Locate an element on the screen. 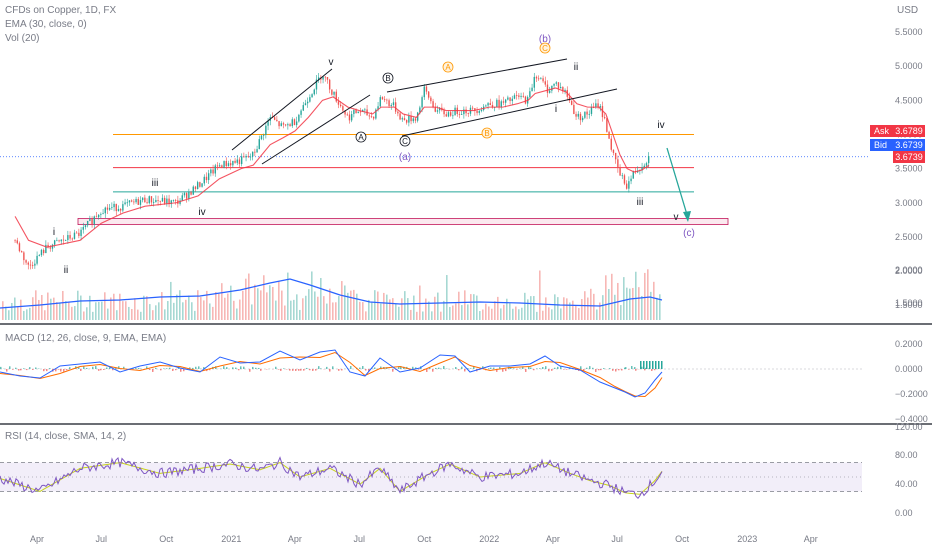 This screenshot has width=932, height=550. last-price-tag: 3.6739 is located at coordinates (909, 157).